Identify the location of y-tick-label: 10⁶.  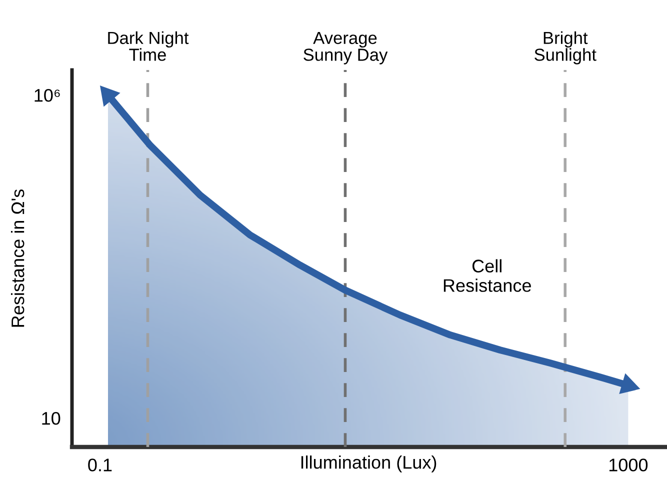
(47, 95).